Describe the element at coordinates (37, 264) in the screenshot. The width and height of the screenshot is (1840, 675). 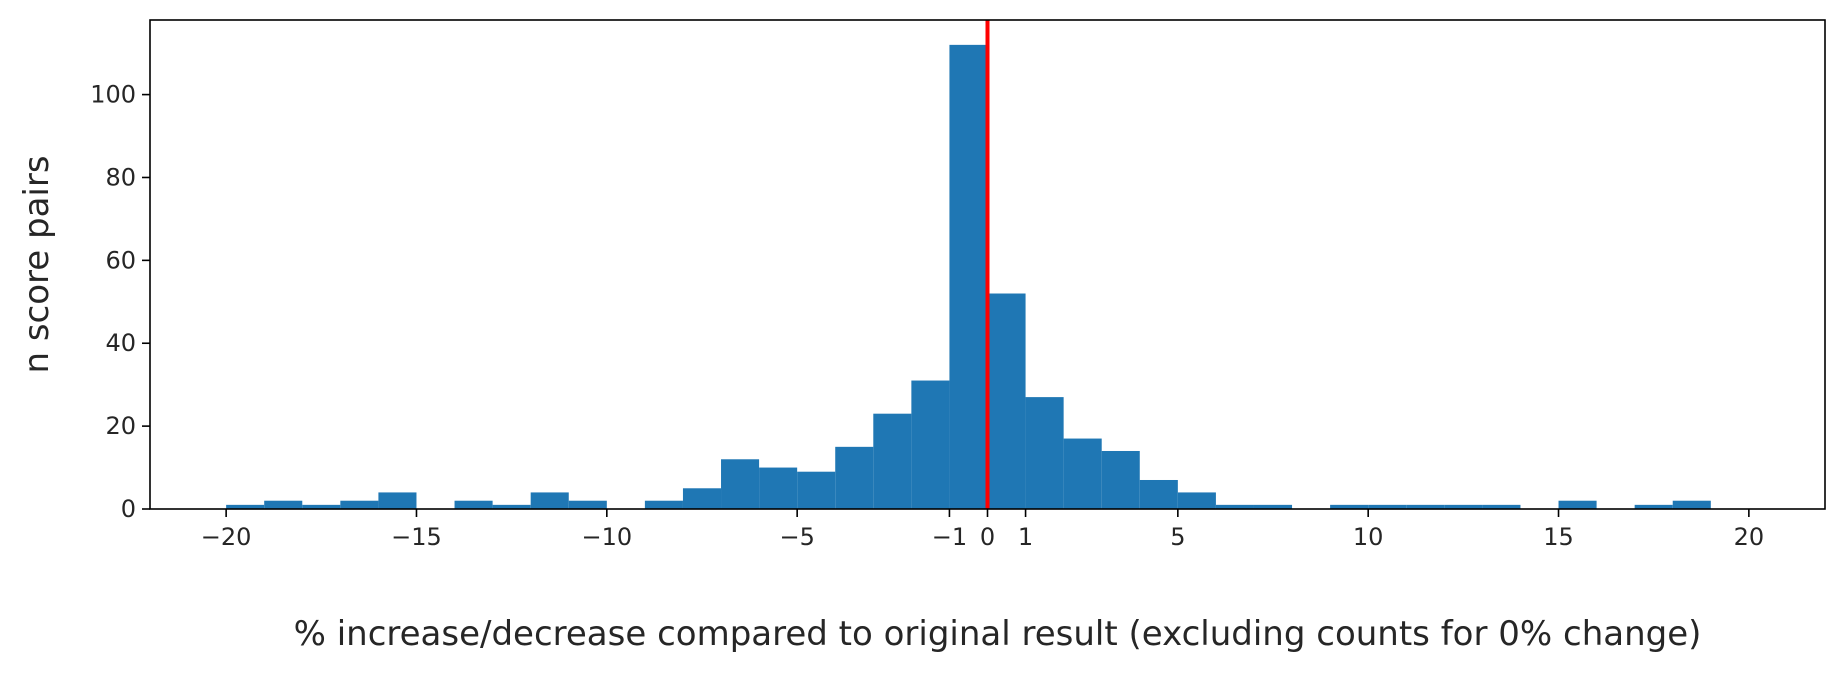
I see `y-axis-label: n score pairs` at that location.